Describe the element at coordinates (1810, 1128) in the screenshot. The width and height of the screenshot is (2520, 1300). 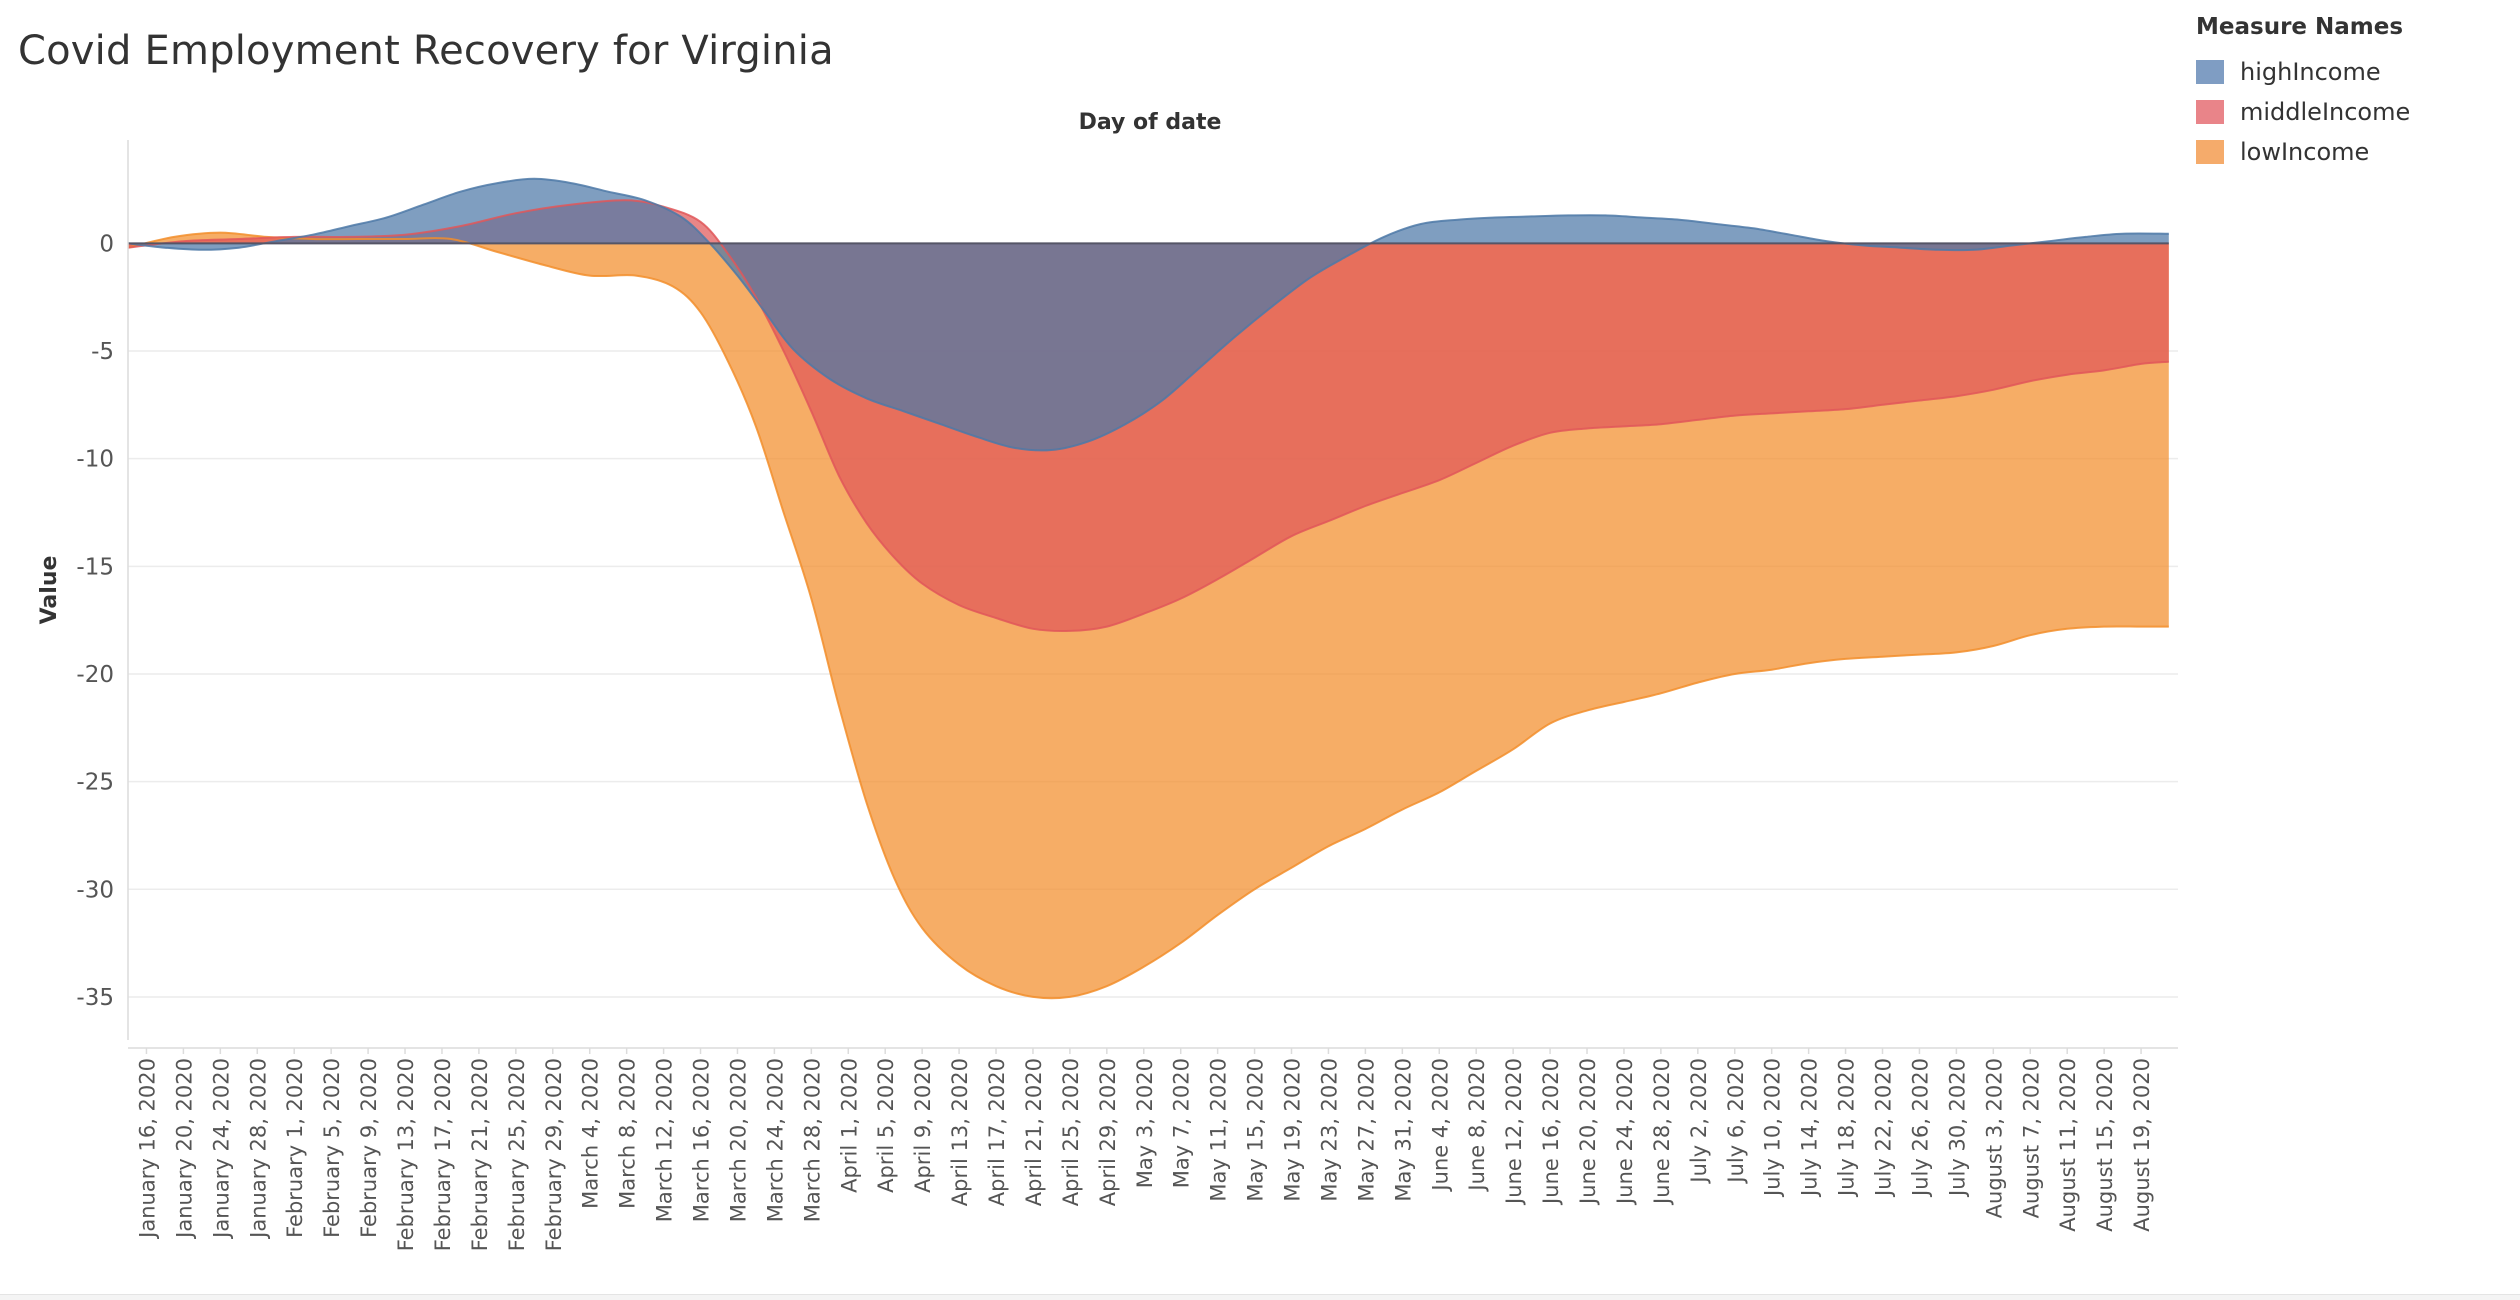
I see `x-tick-label: July 14, 2020` at that location.